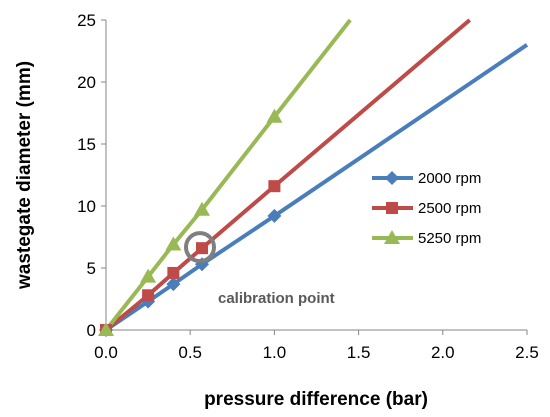 The width and height of the screenshot is (550, 417). What do you see at coordinates (527, 352) in the screenshot?
I see `x-tick-label: 2.5` at bounding box center [527, 352].